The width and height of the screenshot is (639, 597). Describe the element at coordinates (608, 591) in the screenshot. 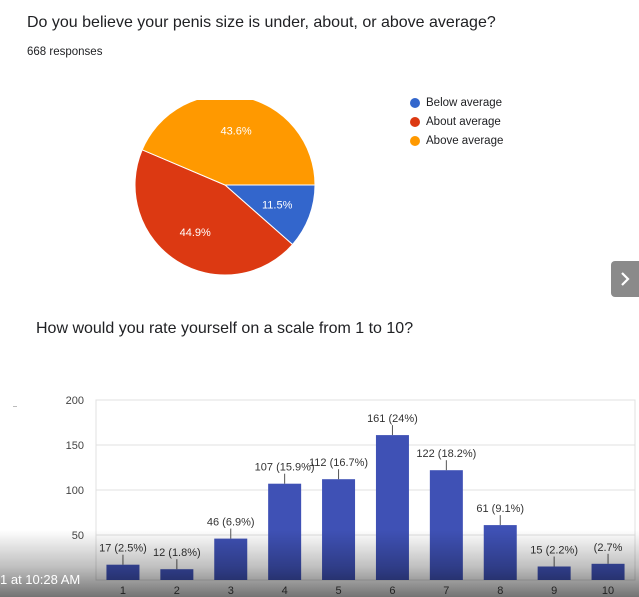

I see `x-tick-10: 10` at that location.